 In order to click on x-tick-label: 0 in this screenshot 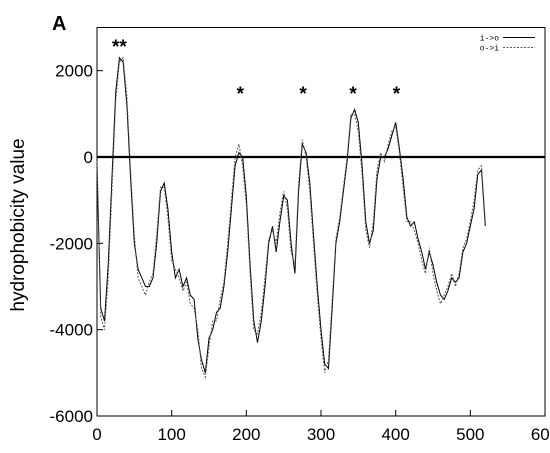, I will do `click(96, 434)`.